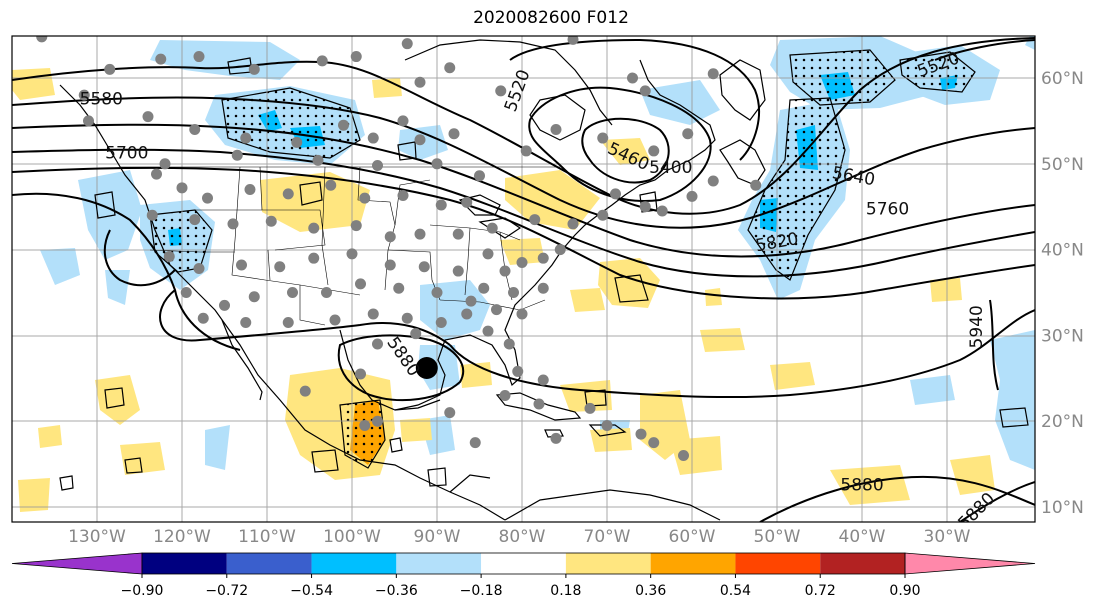 The height and width of the screenshot is (613, 1102). Describe the element at coordinates (182, 537) in the screenshot. I see `longitude-label: 120°W` at that location.